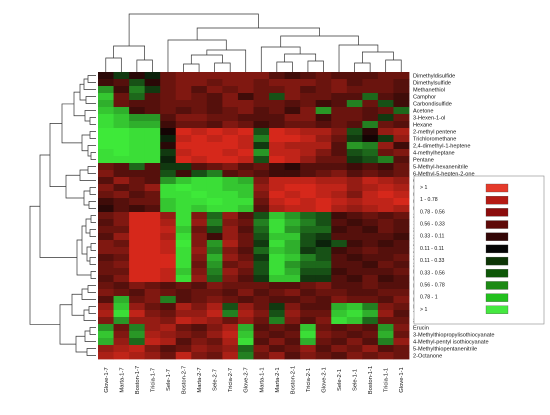 The image size is (550, 415). What do you see at coordinates (453, 336) in the screenshot?
I see `row-label: 3-Methylthiopropylisothiocyanate` at bounding box center [453, 336].